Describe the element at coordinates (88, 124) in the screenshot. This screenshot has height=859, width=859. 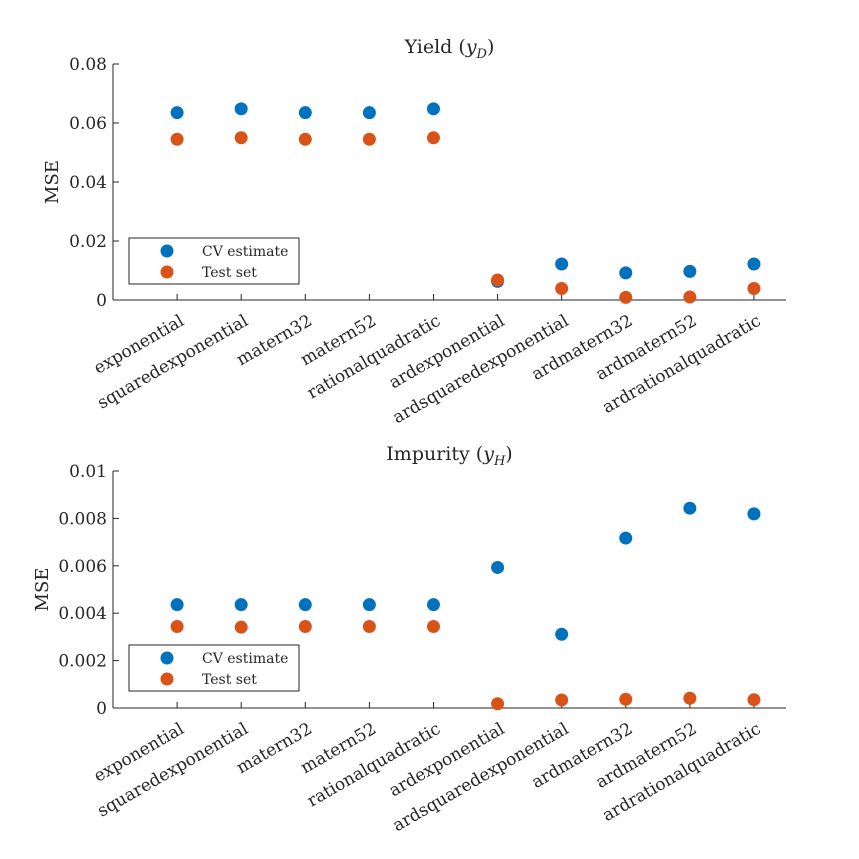
I see `y-tick-label: 0.06` at that location.